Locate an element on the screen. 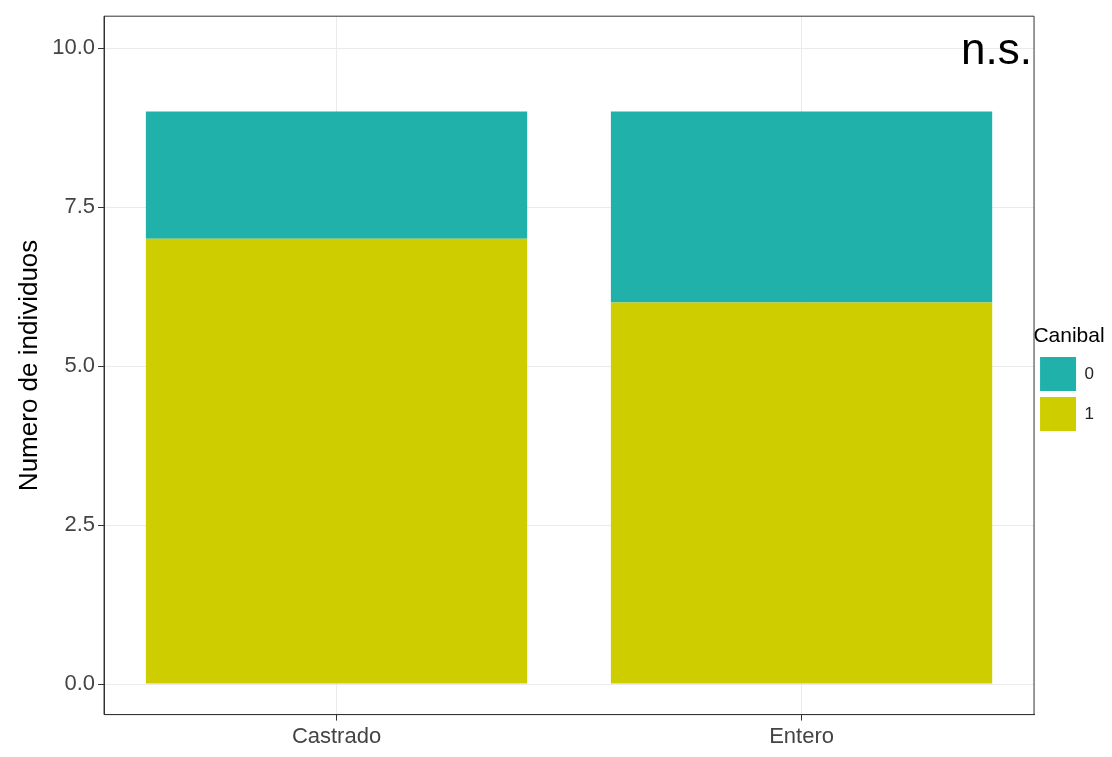 Image resolution: width=1112 pixels, height=757 pixels. y-tick-label: 5.0 is located at coordinates (80, 365).